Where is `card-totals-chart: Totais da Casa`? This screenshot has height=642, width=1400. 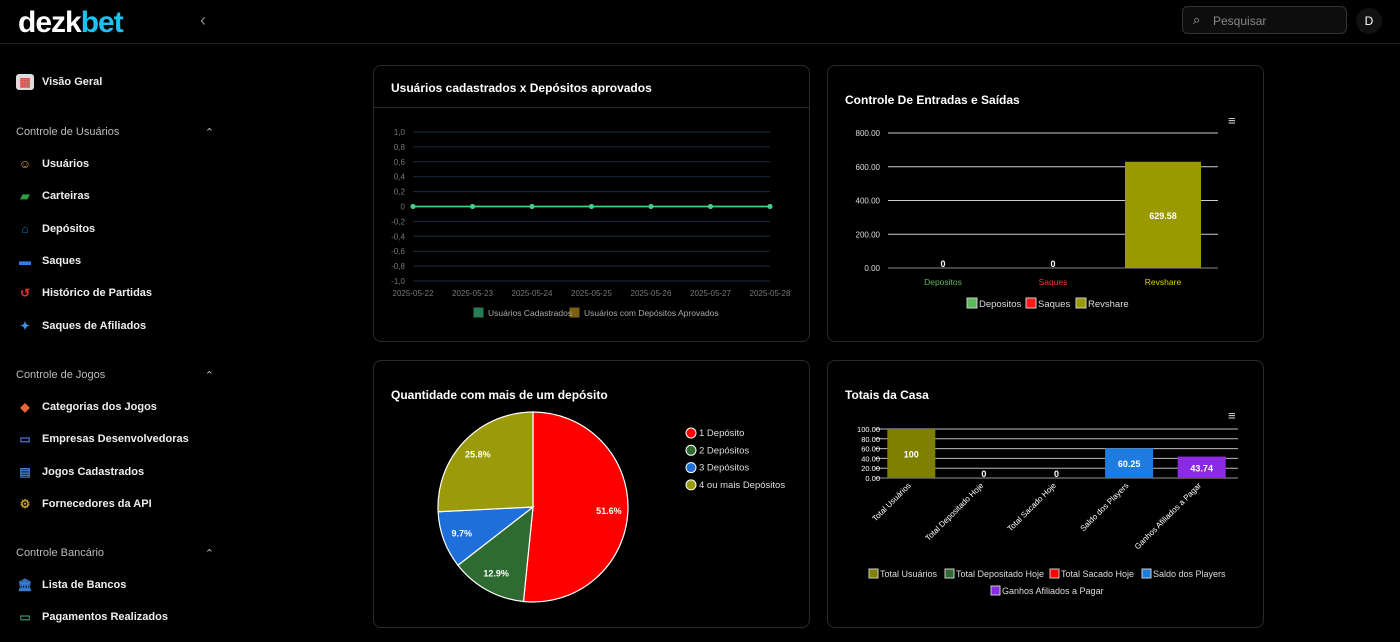
card-totals-chart: Totais da Casa is located at coordinates (1045, 494).